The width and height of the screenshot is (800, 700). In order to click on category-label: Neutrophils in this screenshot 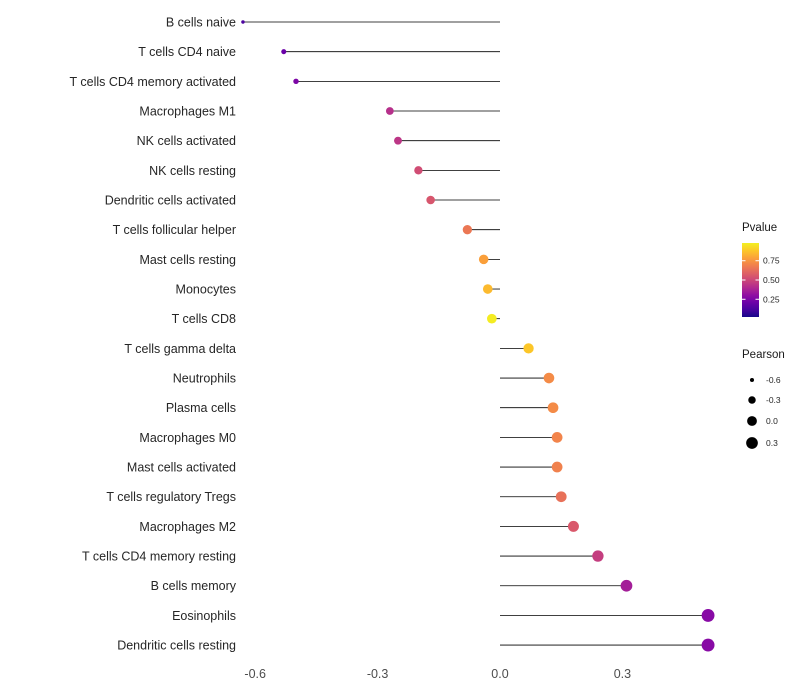, I will do `click(204, 379)`.